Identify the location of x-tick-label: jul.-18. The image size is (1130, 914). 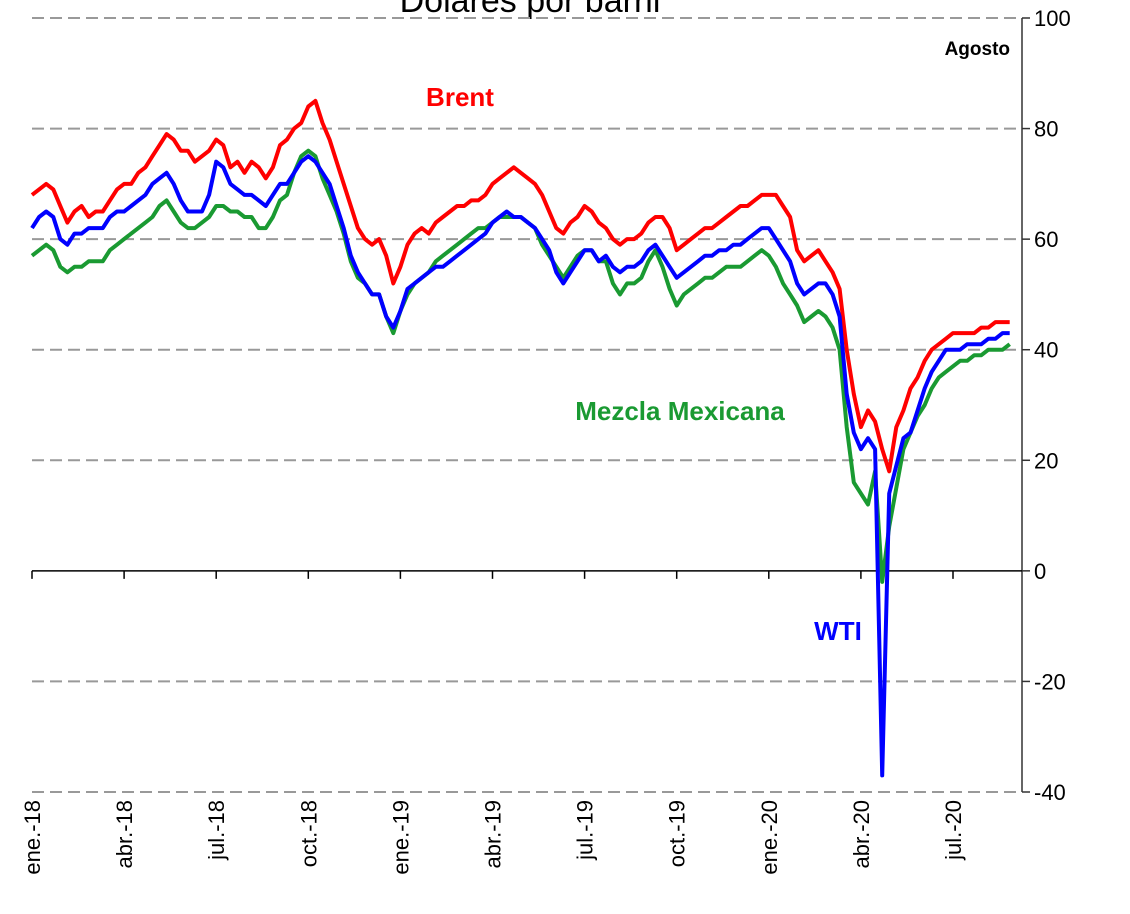
(216, 830).